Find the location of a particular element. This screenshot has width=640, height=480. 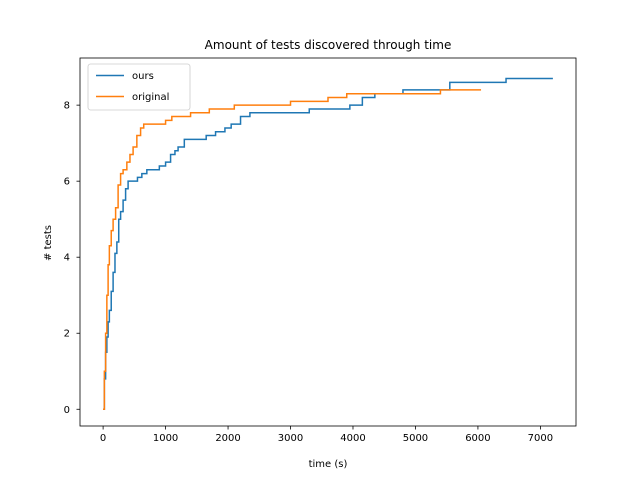

x-tick-label: 6000 is located at coordinates (477, 438).